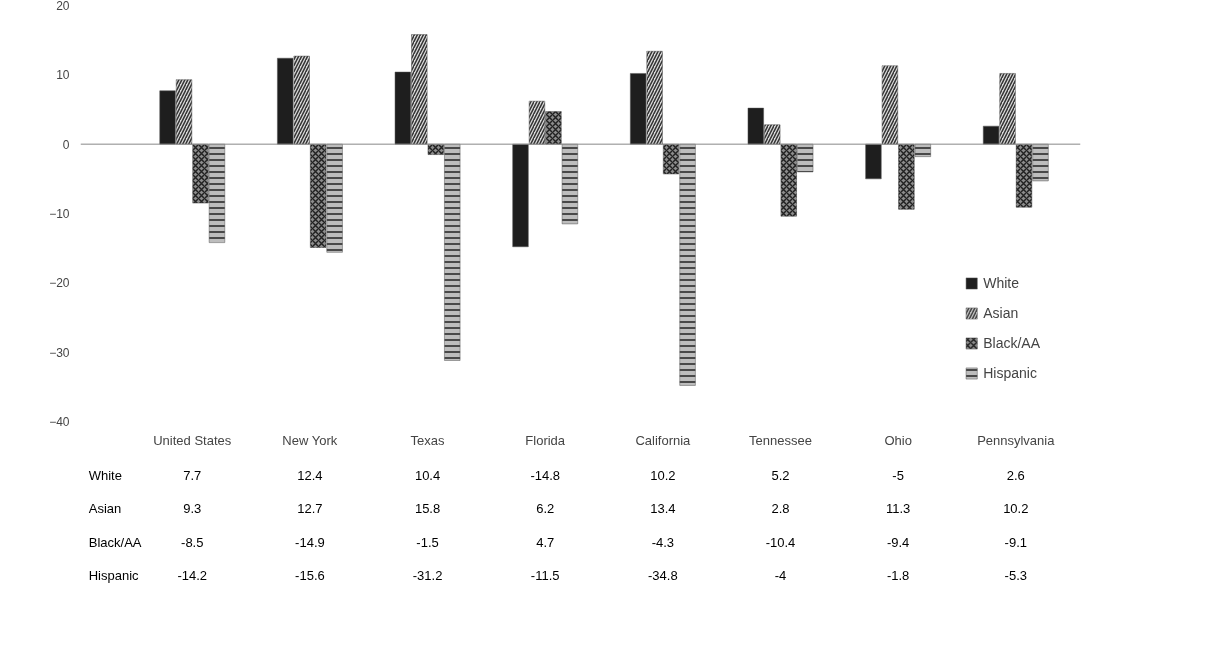  I want to click on legend-label: White, so click(1001, 283).